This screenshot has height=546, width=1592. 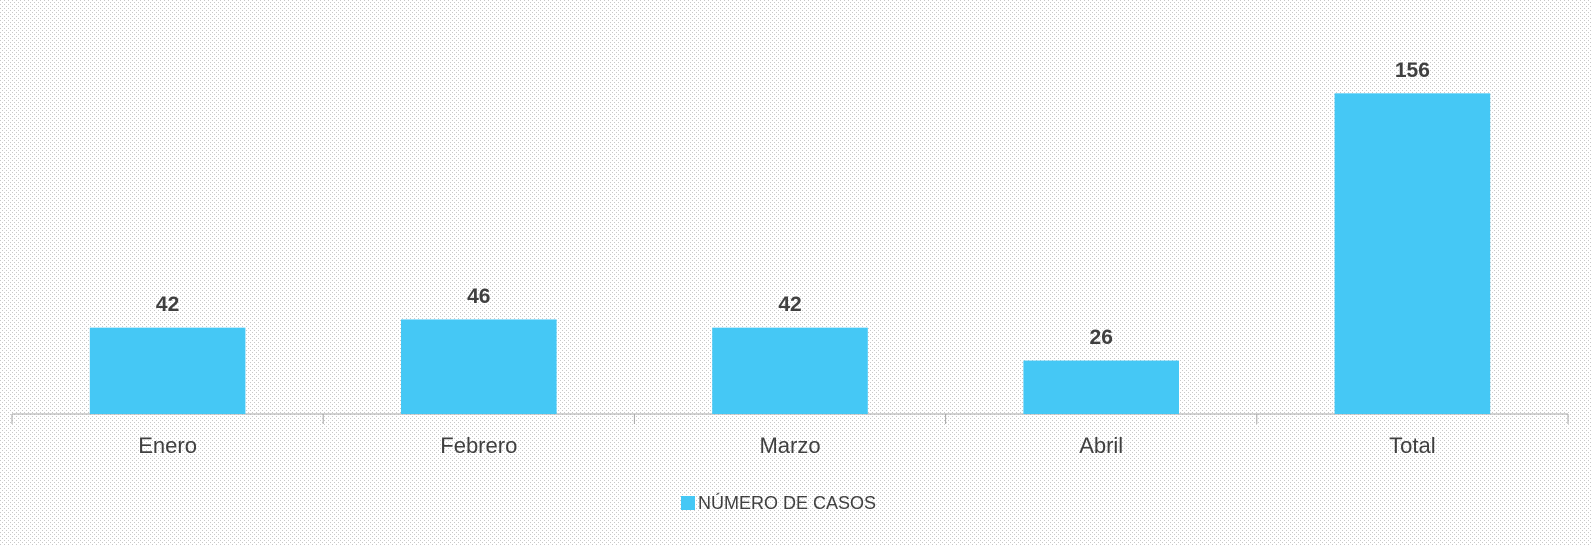 I want to click on data-label: 156, so click(x=1412, y=70).